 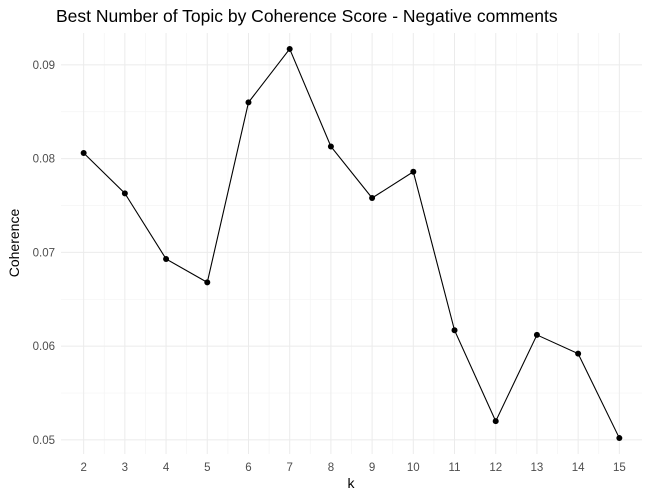 I want to click on data-point-k5, so click(x=207, y=282).